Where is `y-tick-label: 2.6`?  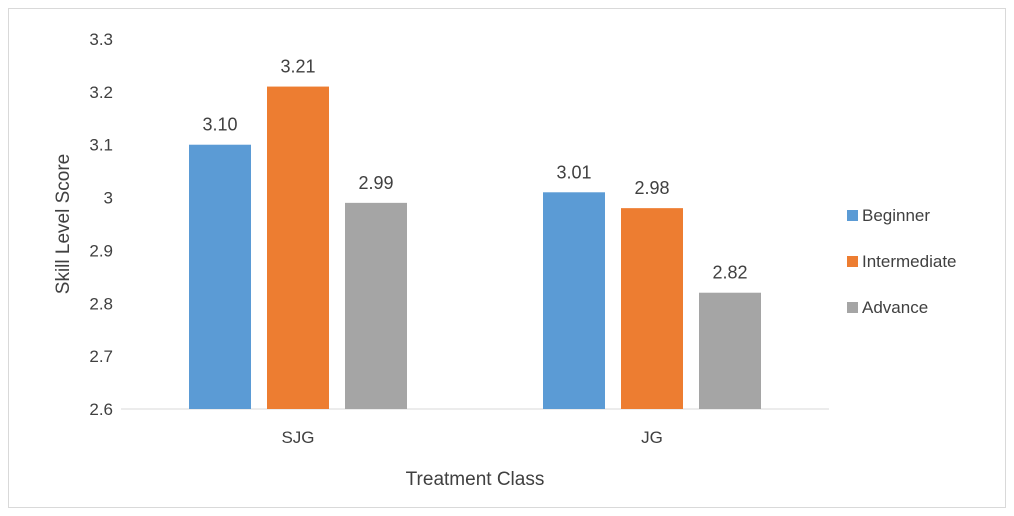
y-tick-label: 2.6 is located at coordinates (101, 409).